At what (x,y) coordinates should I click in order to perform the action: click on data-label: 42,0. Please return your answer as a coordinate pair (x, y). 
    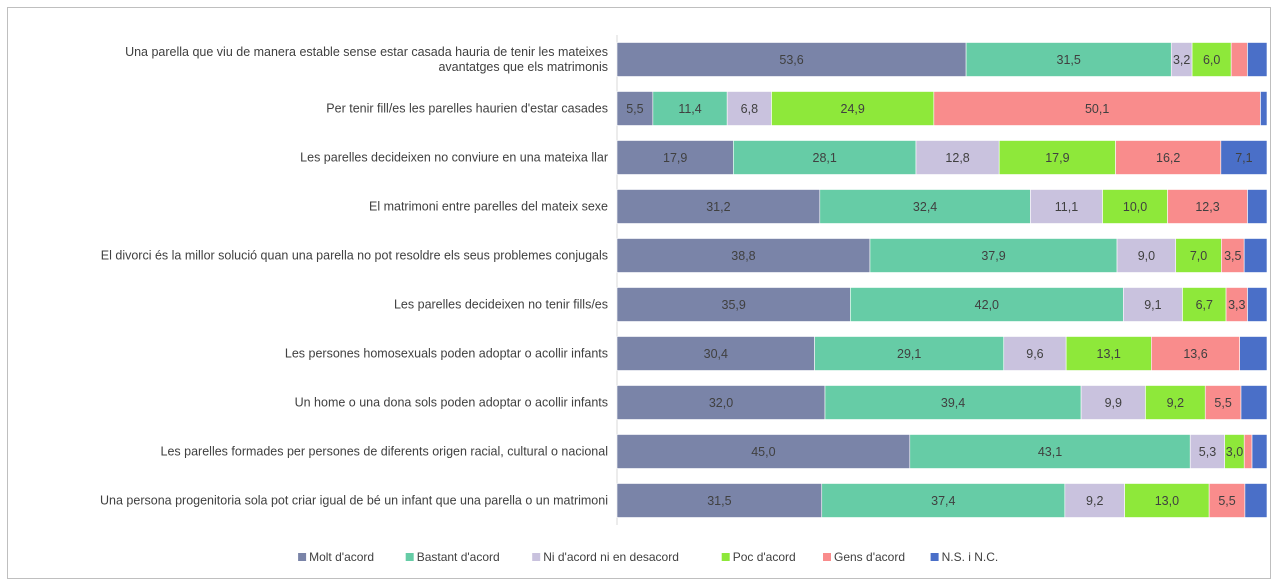
    Looking at the image, I should click on (987, 305).